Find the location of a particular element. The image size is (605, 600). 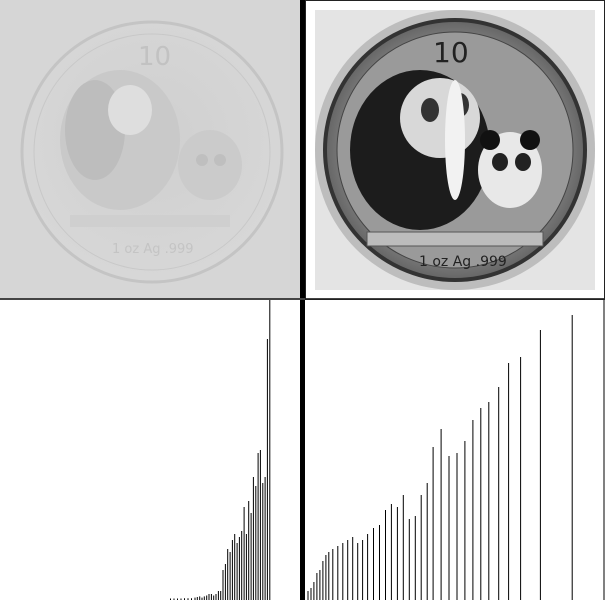

vertical-divider is located at coordinates (302, 300).